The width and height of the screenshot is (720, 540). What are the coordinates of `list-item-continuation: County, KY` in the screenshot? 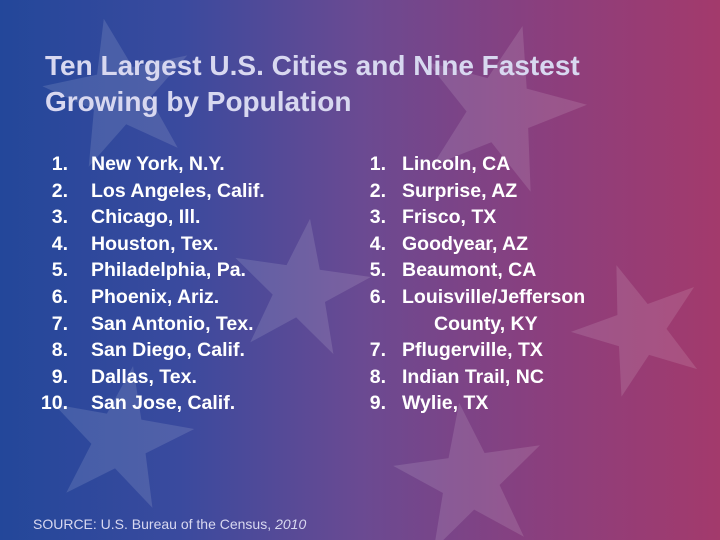 It's located at (466, 324).